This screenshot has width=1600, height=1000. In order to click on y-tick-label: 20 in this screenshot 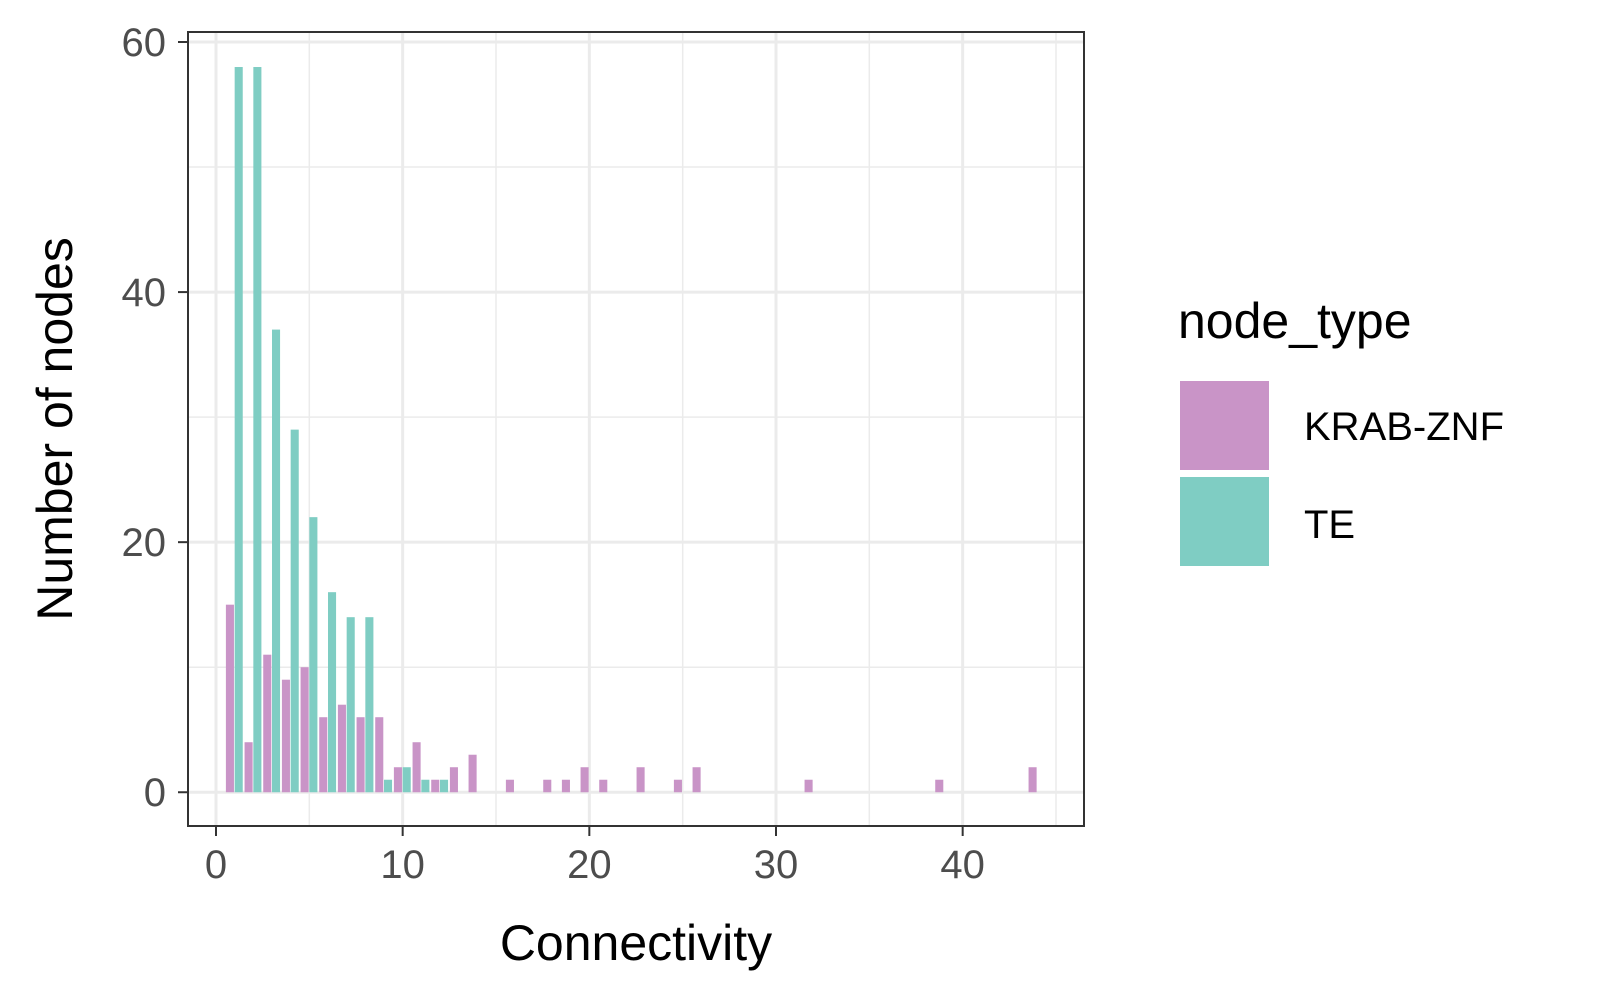, I will do `click(144, 543)`.